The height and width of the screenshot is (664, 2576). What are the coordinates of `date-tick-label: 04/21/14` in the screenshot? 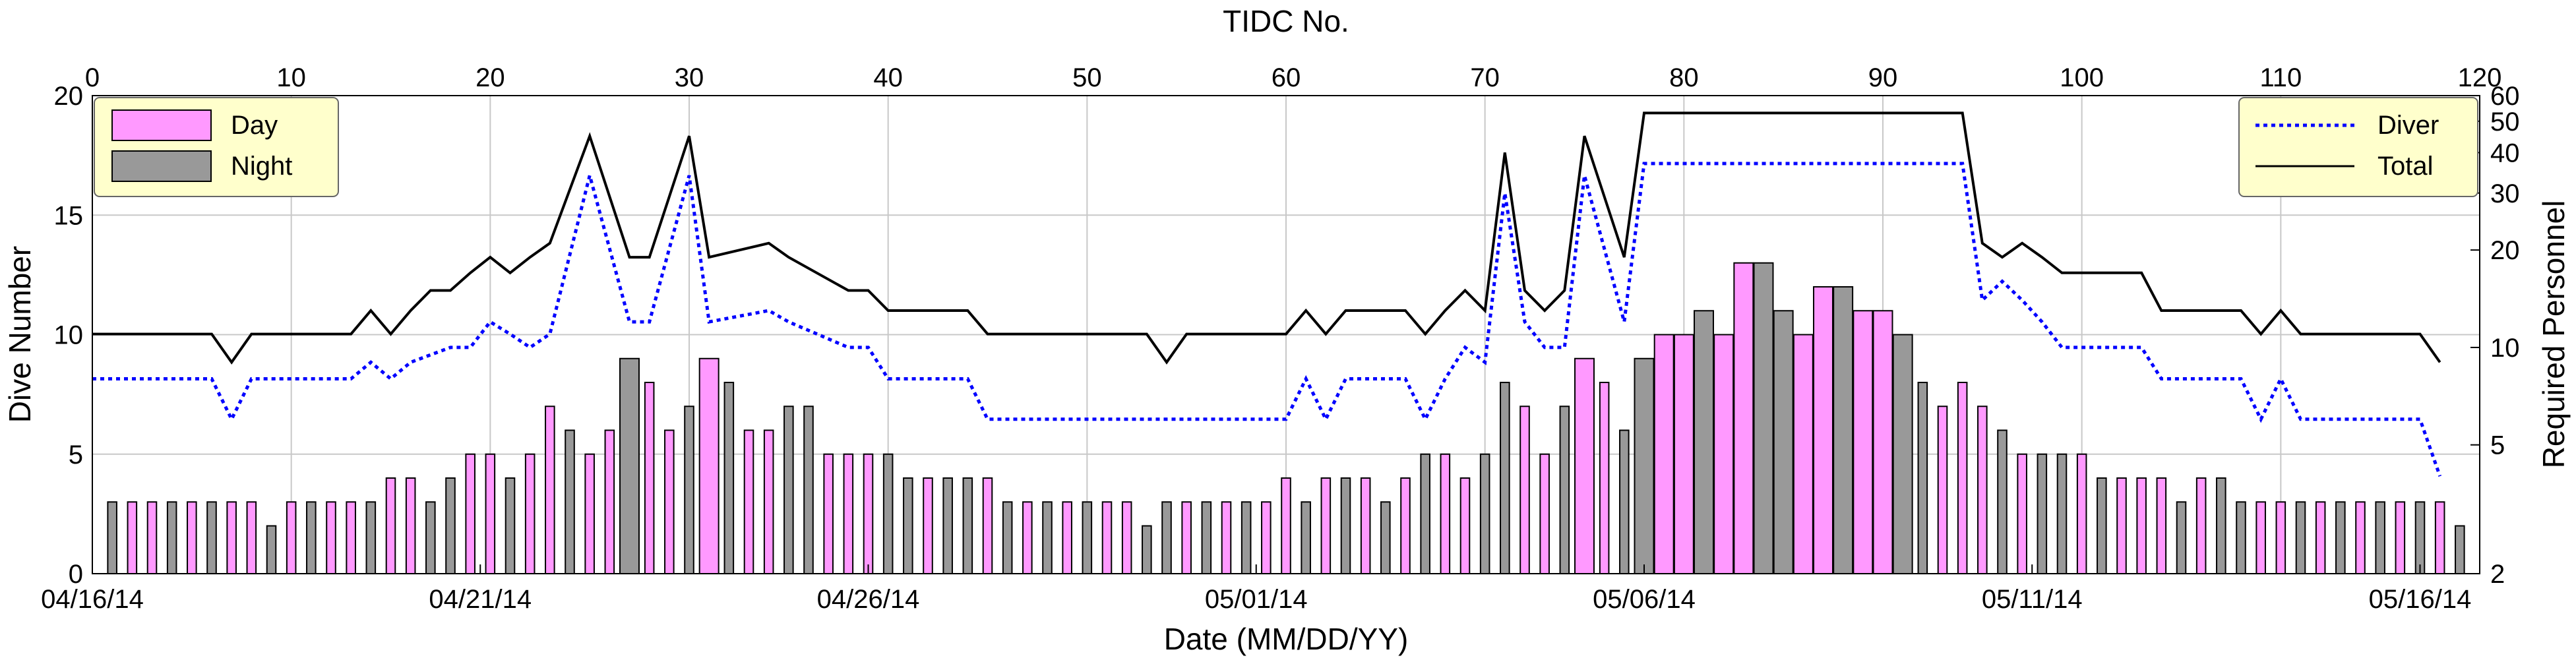 It's located at (480, 599).